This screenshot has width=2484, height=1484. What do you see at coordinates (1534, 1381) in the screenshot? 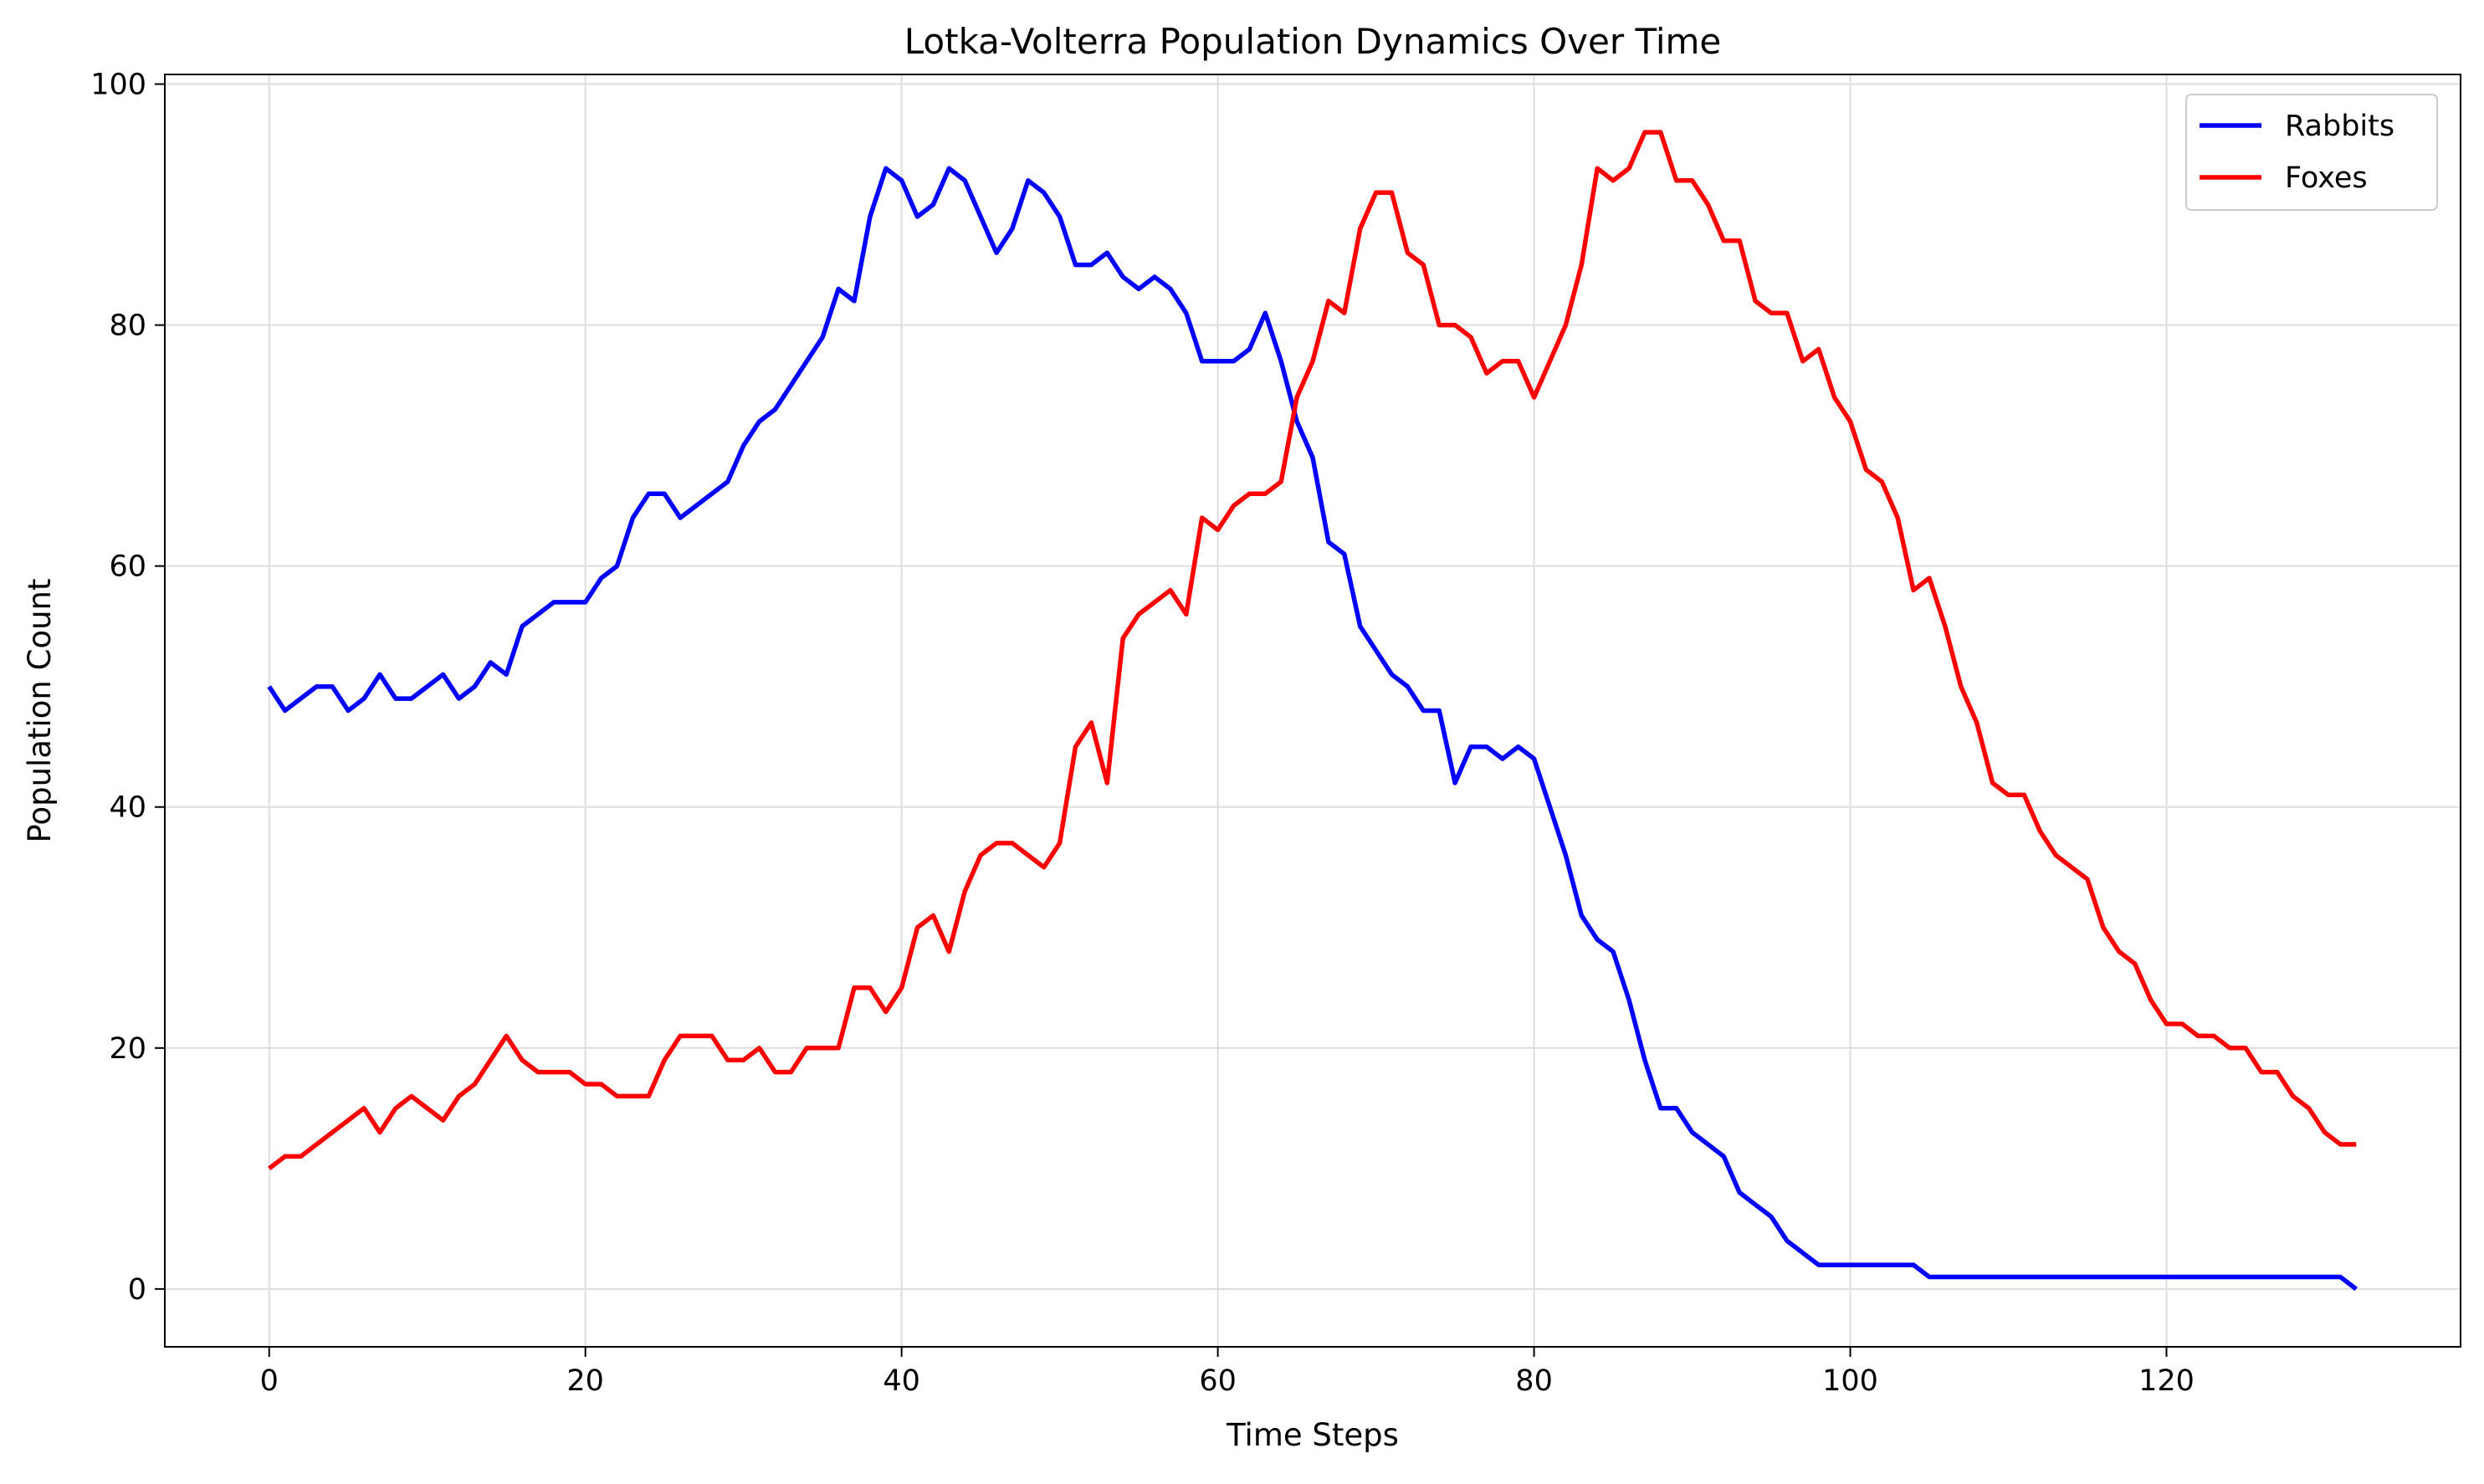
I see `x-tick-label: 80` at bounding box center [1534, 1381].